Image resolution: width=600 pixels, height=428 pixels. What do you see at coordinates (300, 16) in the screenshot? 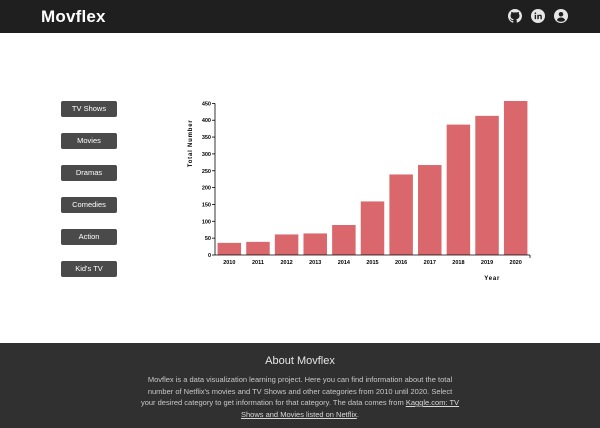
I see `top-navbar: Movflex` at bounding box center [300, 16].